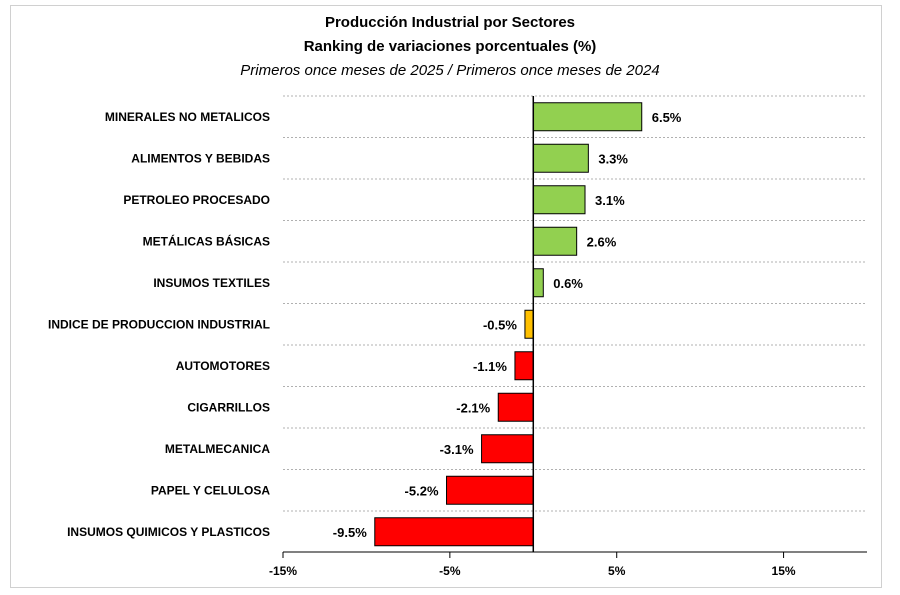  Describe the element at coordinates (457, 449) in the screenshot. I see `data-label: -3.1%` at that location.